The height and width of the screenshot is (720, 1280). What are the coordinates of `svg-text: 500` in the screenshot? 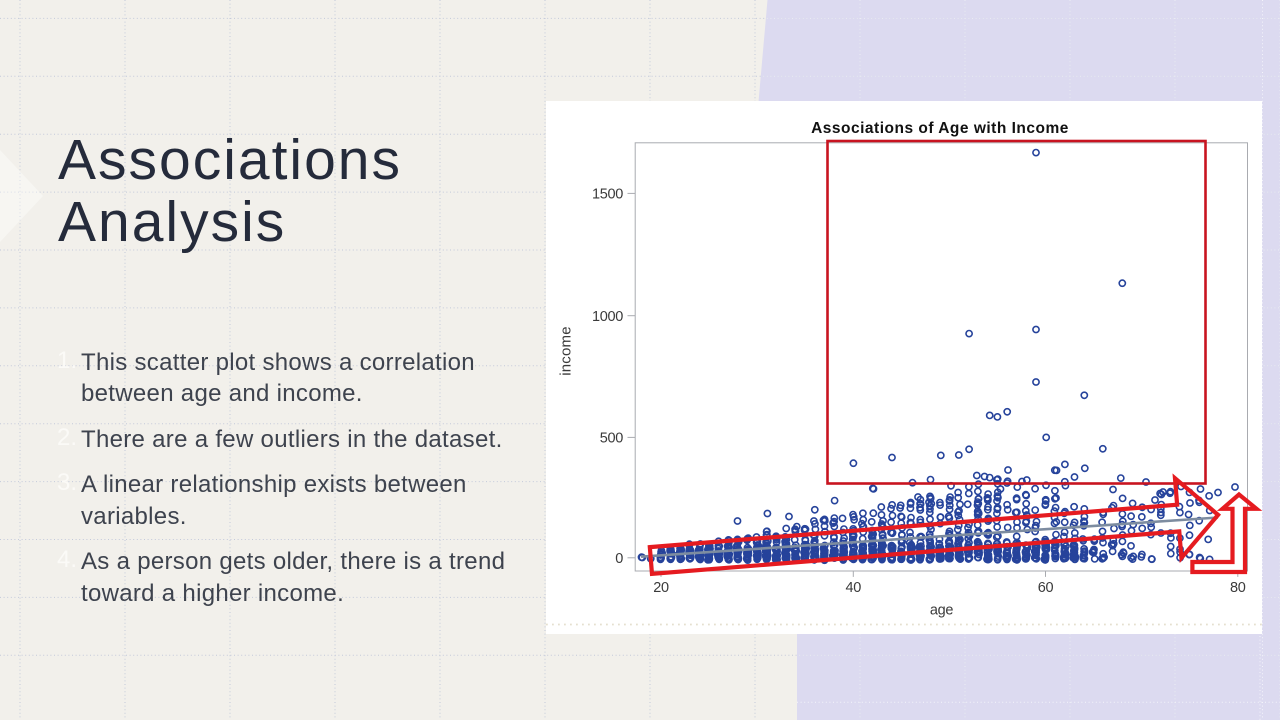 It's located at (612, 439).